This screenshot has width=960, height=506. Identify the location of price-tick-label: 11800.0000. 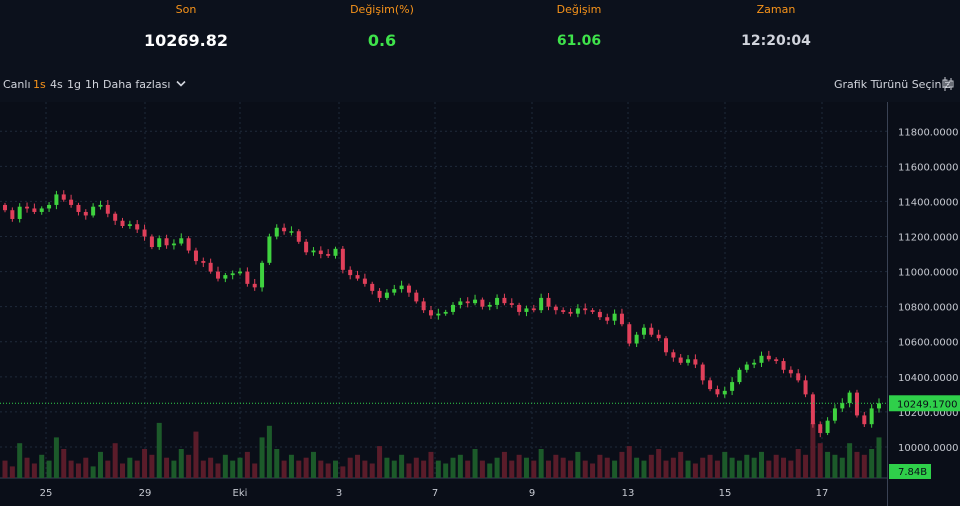
(928, 132).